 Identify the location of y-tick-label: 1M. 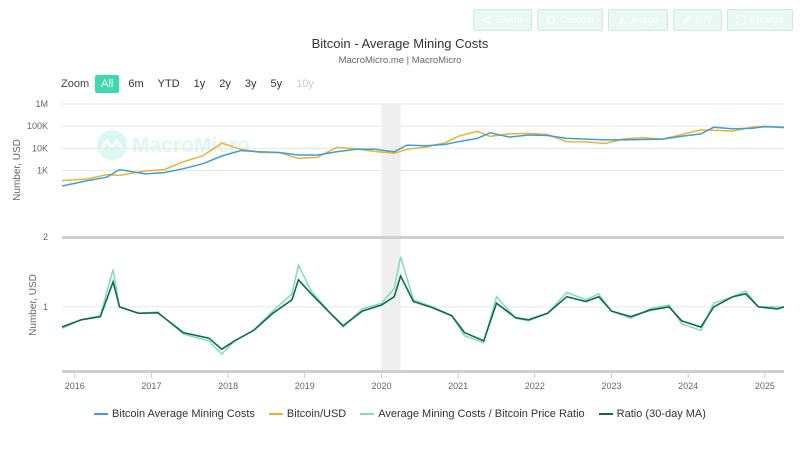
(41, 104).